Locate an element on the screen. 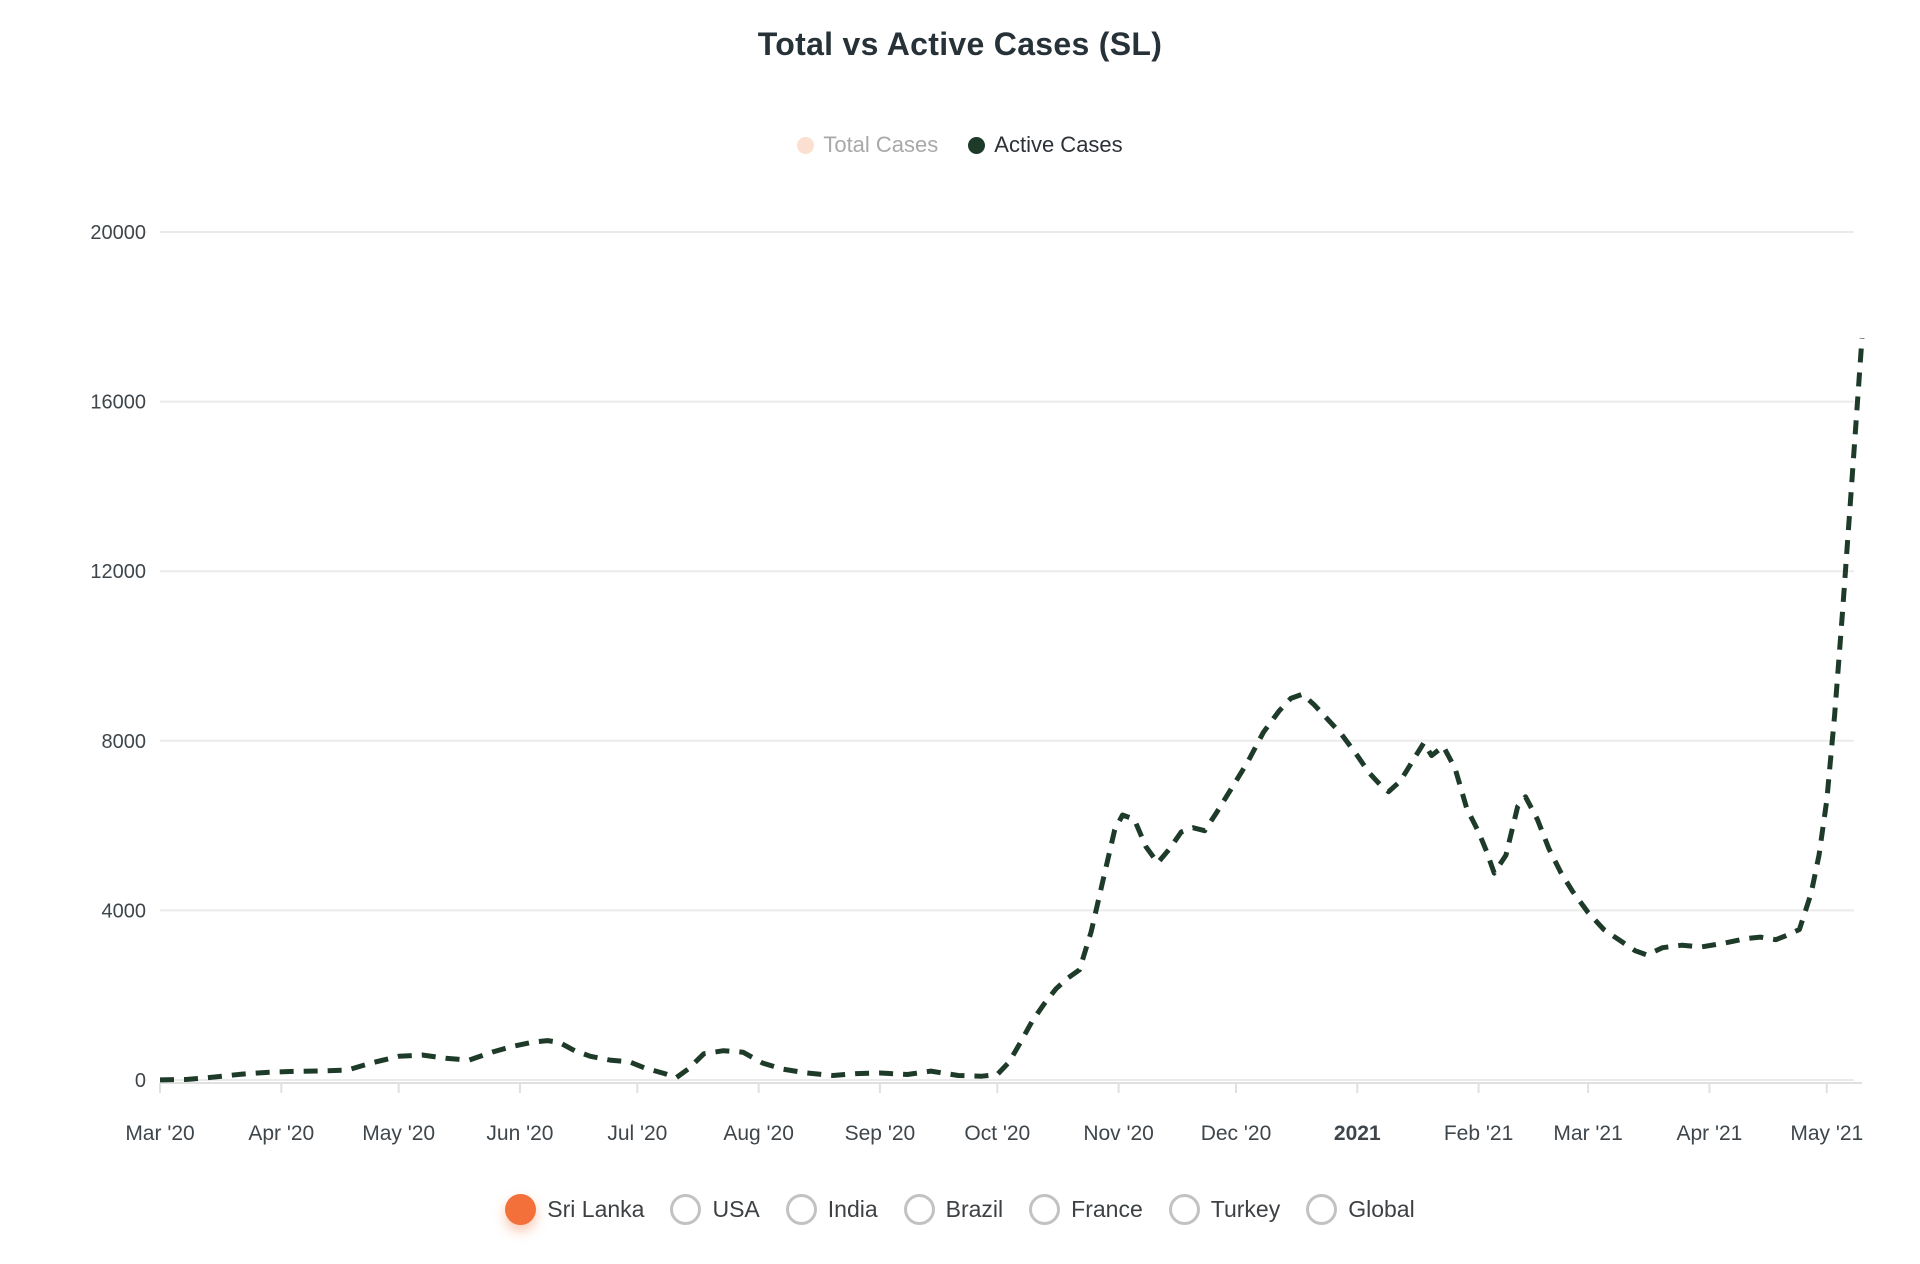  x-axis-label: Feb '21 is located at coordinates (1478, 1133).